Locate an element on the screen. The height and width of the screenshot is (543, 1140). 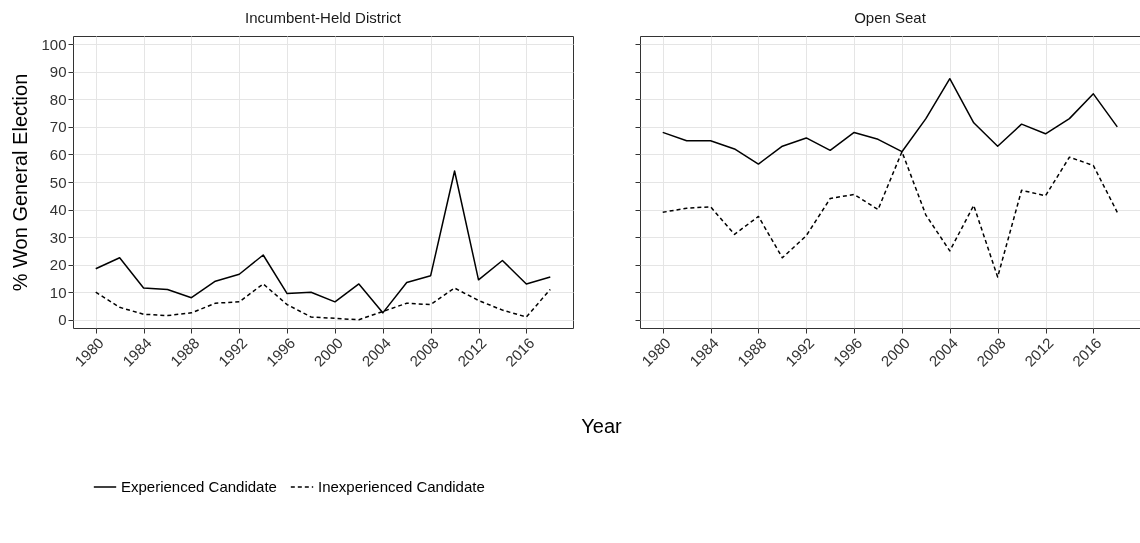
y-tick-label: 90 is located at coordinates (58, 72).